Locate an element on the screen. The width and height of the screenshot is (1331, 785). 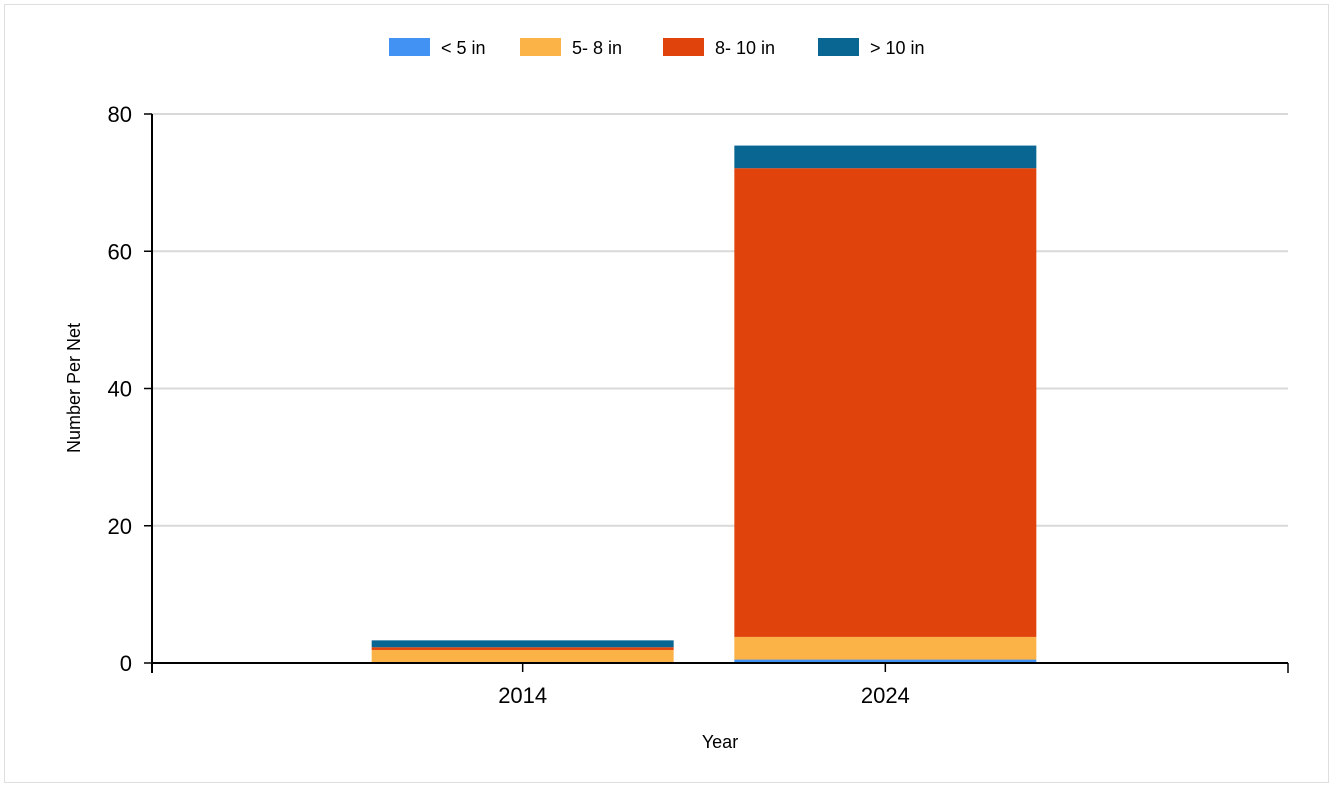
x-tick-label: 2014 is located at coordinates (522, 695).